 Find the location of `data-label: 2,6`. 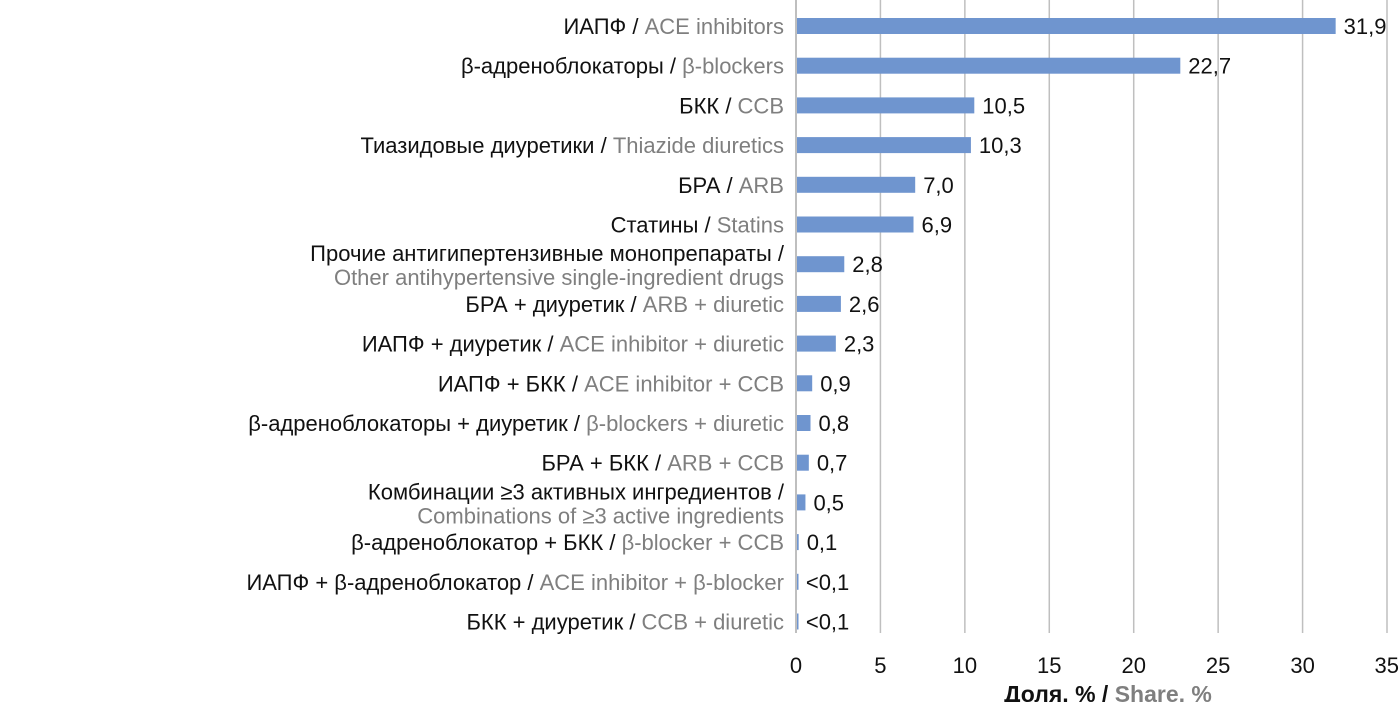

data-label: 2,6 is located at coordinates (864, 304).